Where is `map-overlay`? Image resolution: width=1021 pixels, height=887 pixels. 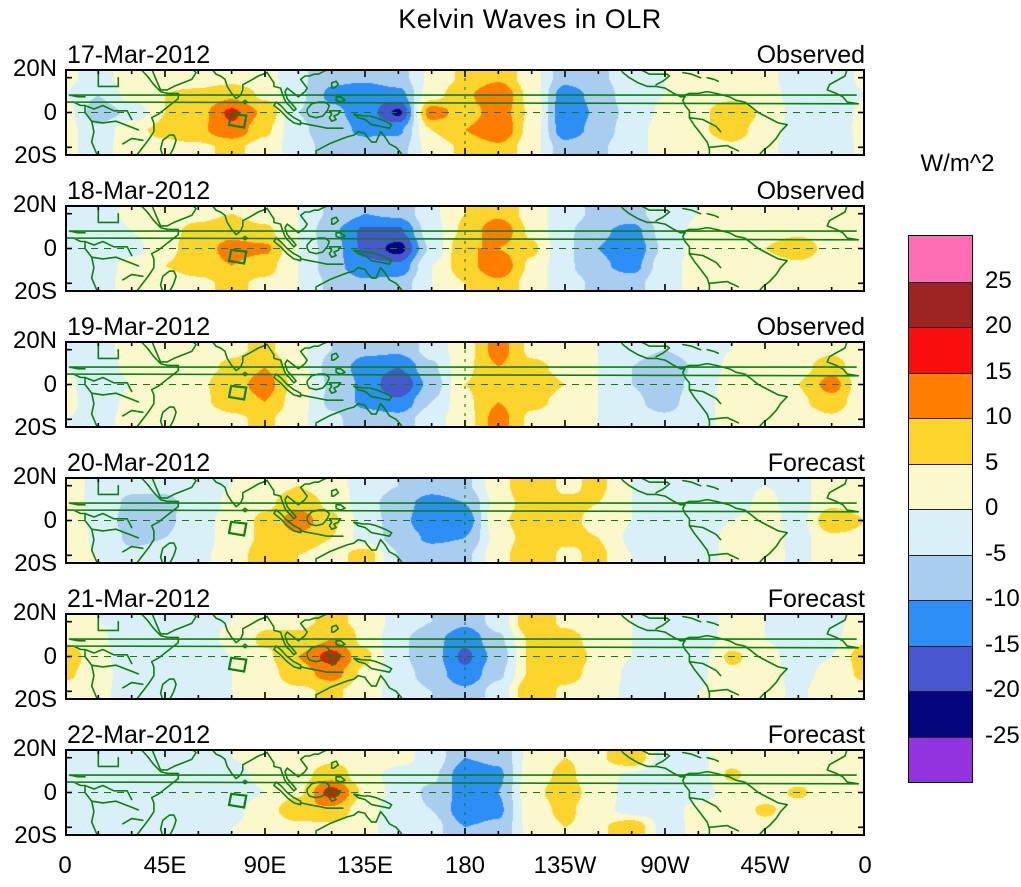
map-overlay is located at coordinates (465, 112).